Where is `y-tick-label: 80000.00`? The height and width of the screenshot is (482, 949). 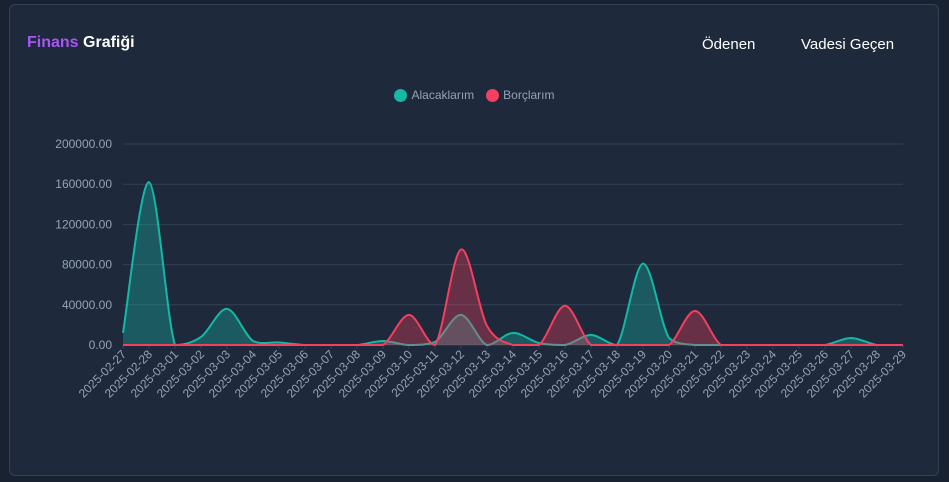 y-tick-label: 80000.00 is located at coordinates (87, 265).